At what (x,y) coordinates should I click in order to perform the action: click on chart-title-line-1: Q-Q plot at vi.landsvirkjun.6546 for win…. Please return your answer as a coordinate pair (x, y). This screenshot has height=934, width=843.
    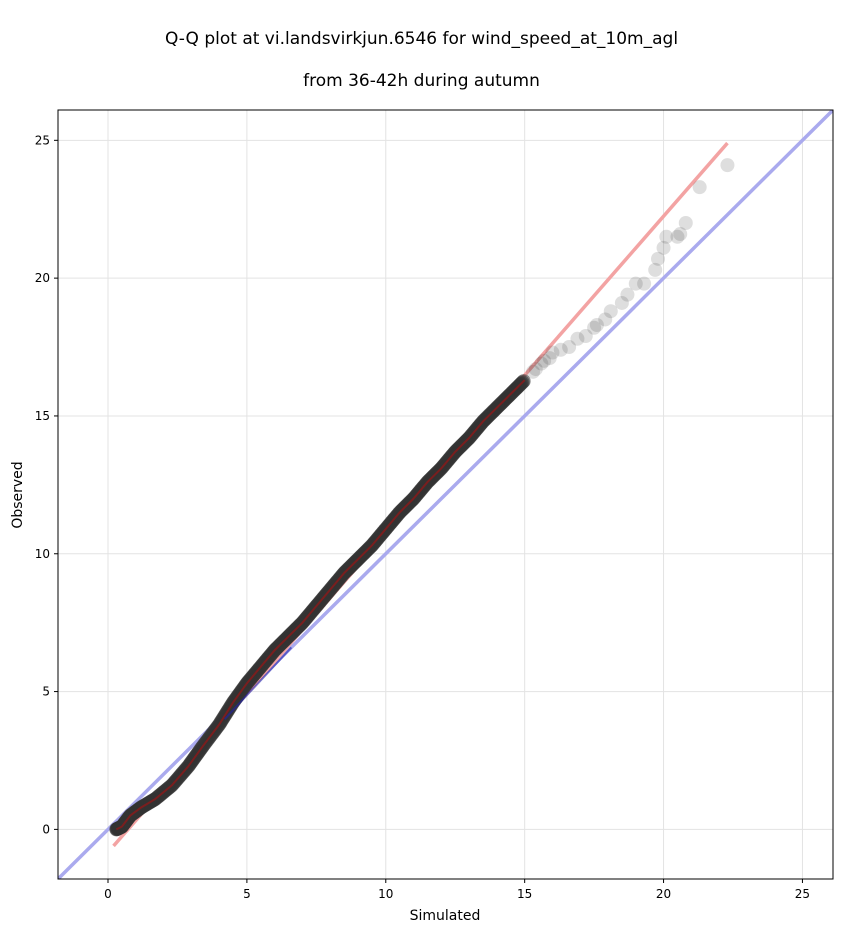
    Looking at the image, I should click on (421, 39).